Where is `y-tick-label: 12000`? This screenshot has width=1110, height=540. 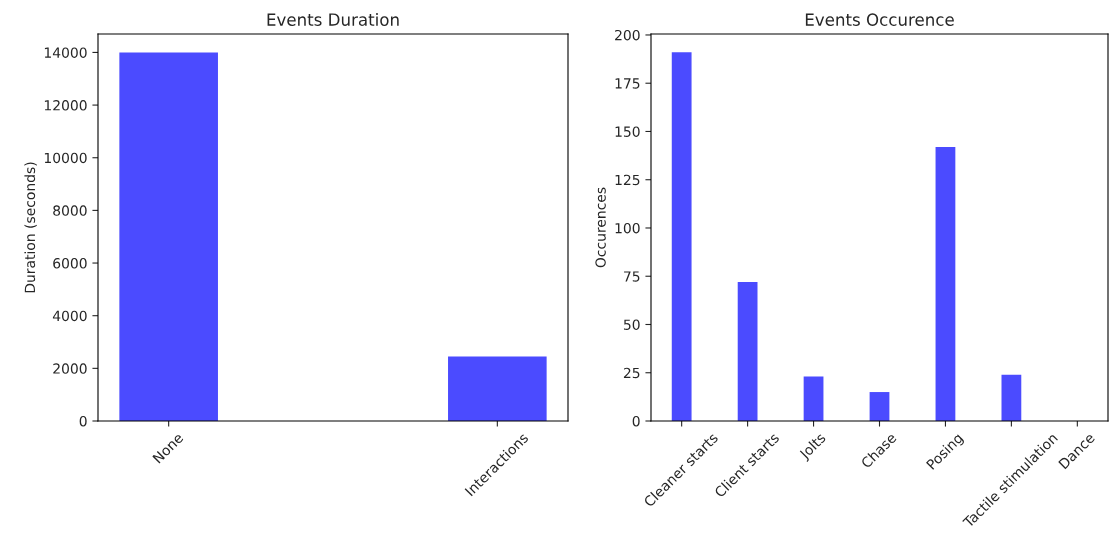 y-tick-label: 12000 is located at coordinates (65, 105).